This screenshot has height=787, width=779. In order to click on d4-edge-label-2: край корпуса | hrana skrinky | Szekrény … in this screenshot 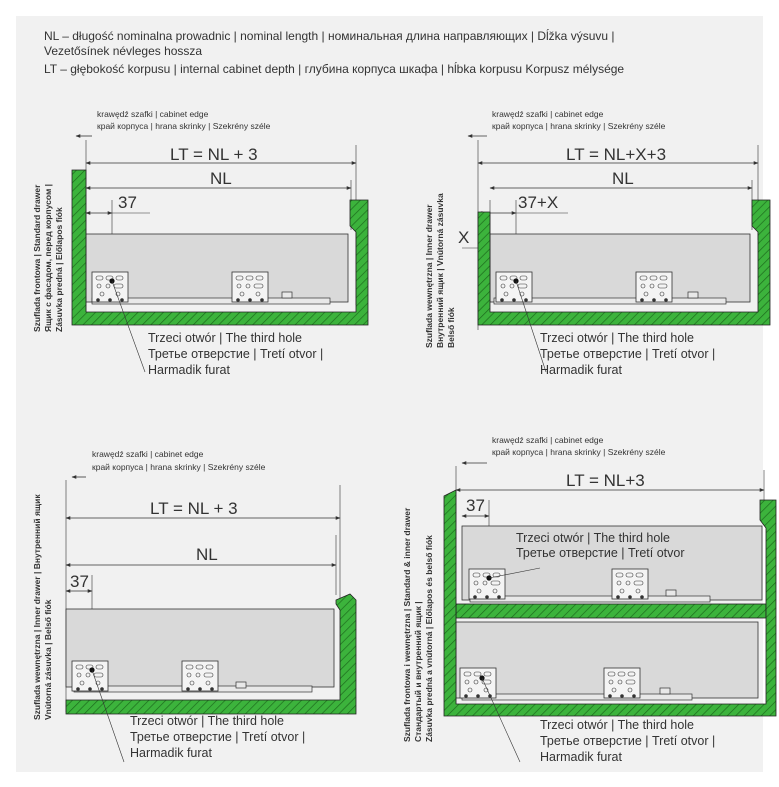, I will do `click(579, 452)`.